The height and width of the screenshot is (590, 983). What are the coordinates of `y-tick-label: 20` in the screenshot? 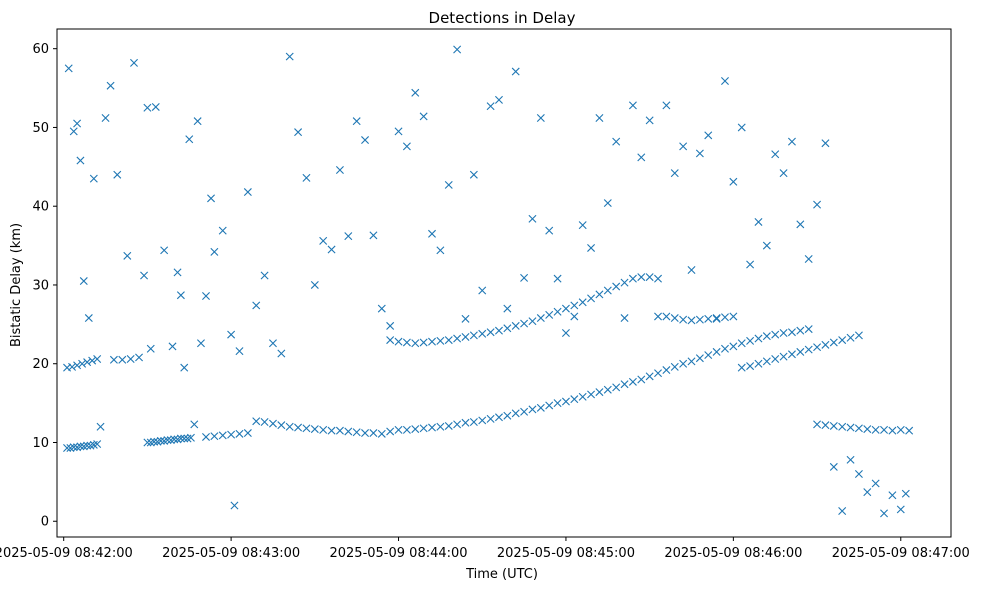 It's located at (40, 364).